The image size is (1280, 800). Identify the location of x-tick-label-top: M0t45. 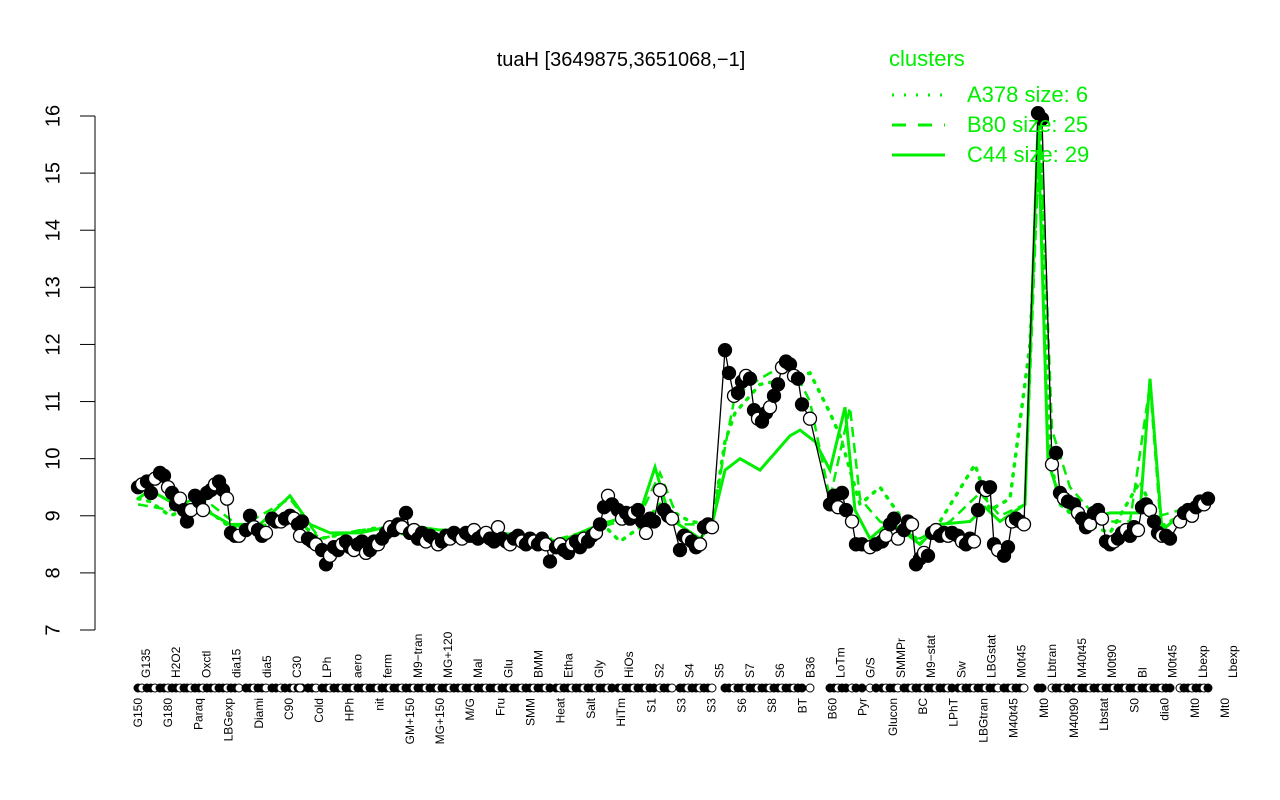
(1173, 661).